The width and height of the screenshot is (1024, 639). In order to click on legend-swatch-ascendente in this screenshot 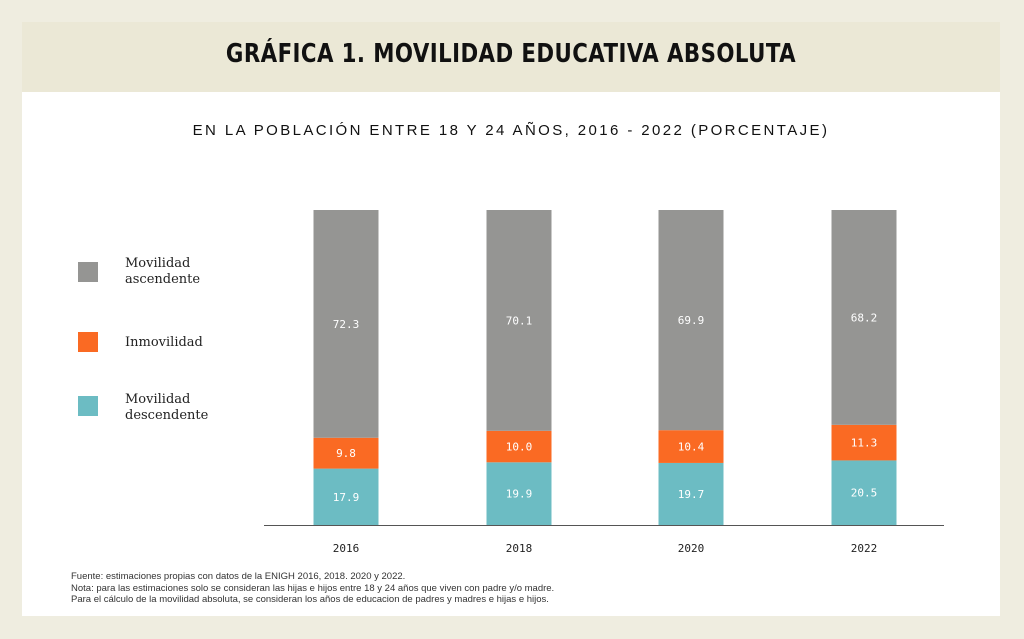, I will do `click(88, 272)`.